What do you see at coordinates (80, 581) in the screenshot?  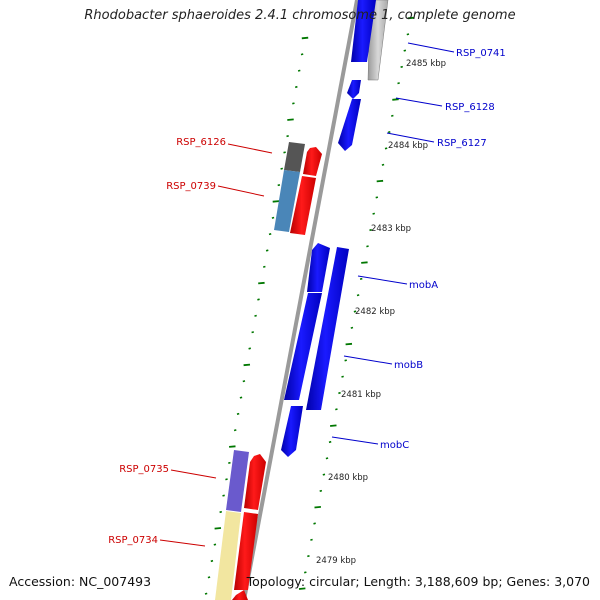 I see `accession-text: Accession: NC_007493` at bounding box center [80, 581].